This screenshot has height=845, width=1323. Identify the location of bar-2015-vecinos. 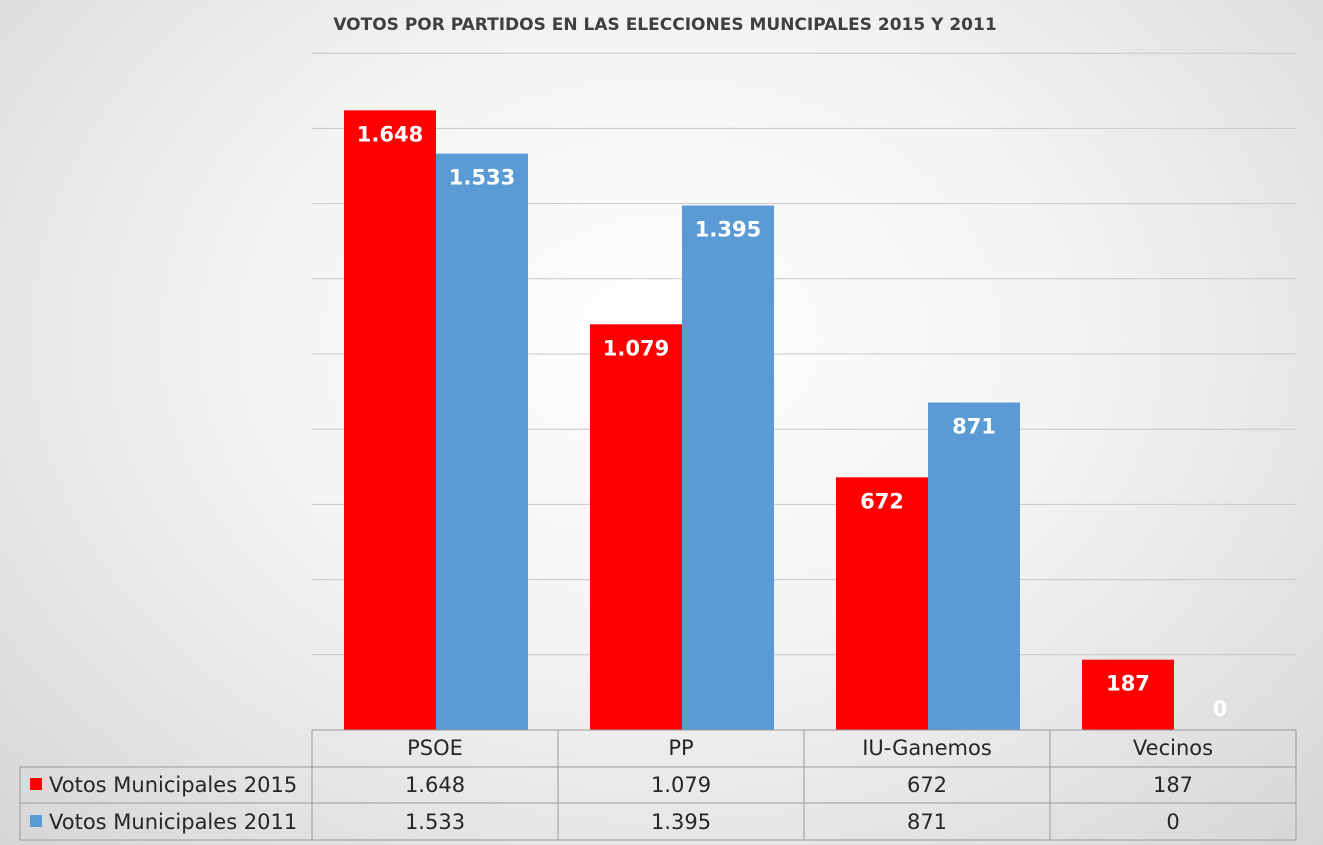
(1128, 694).